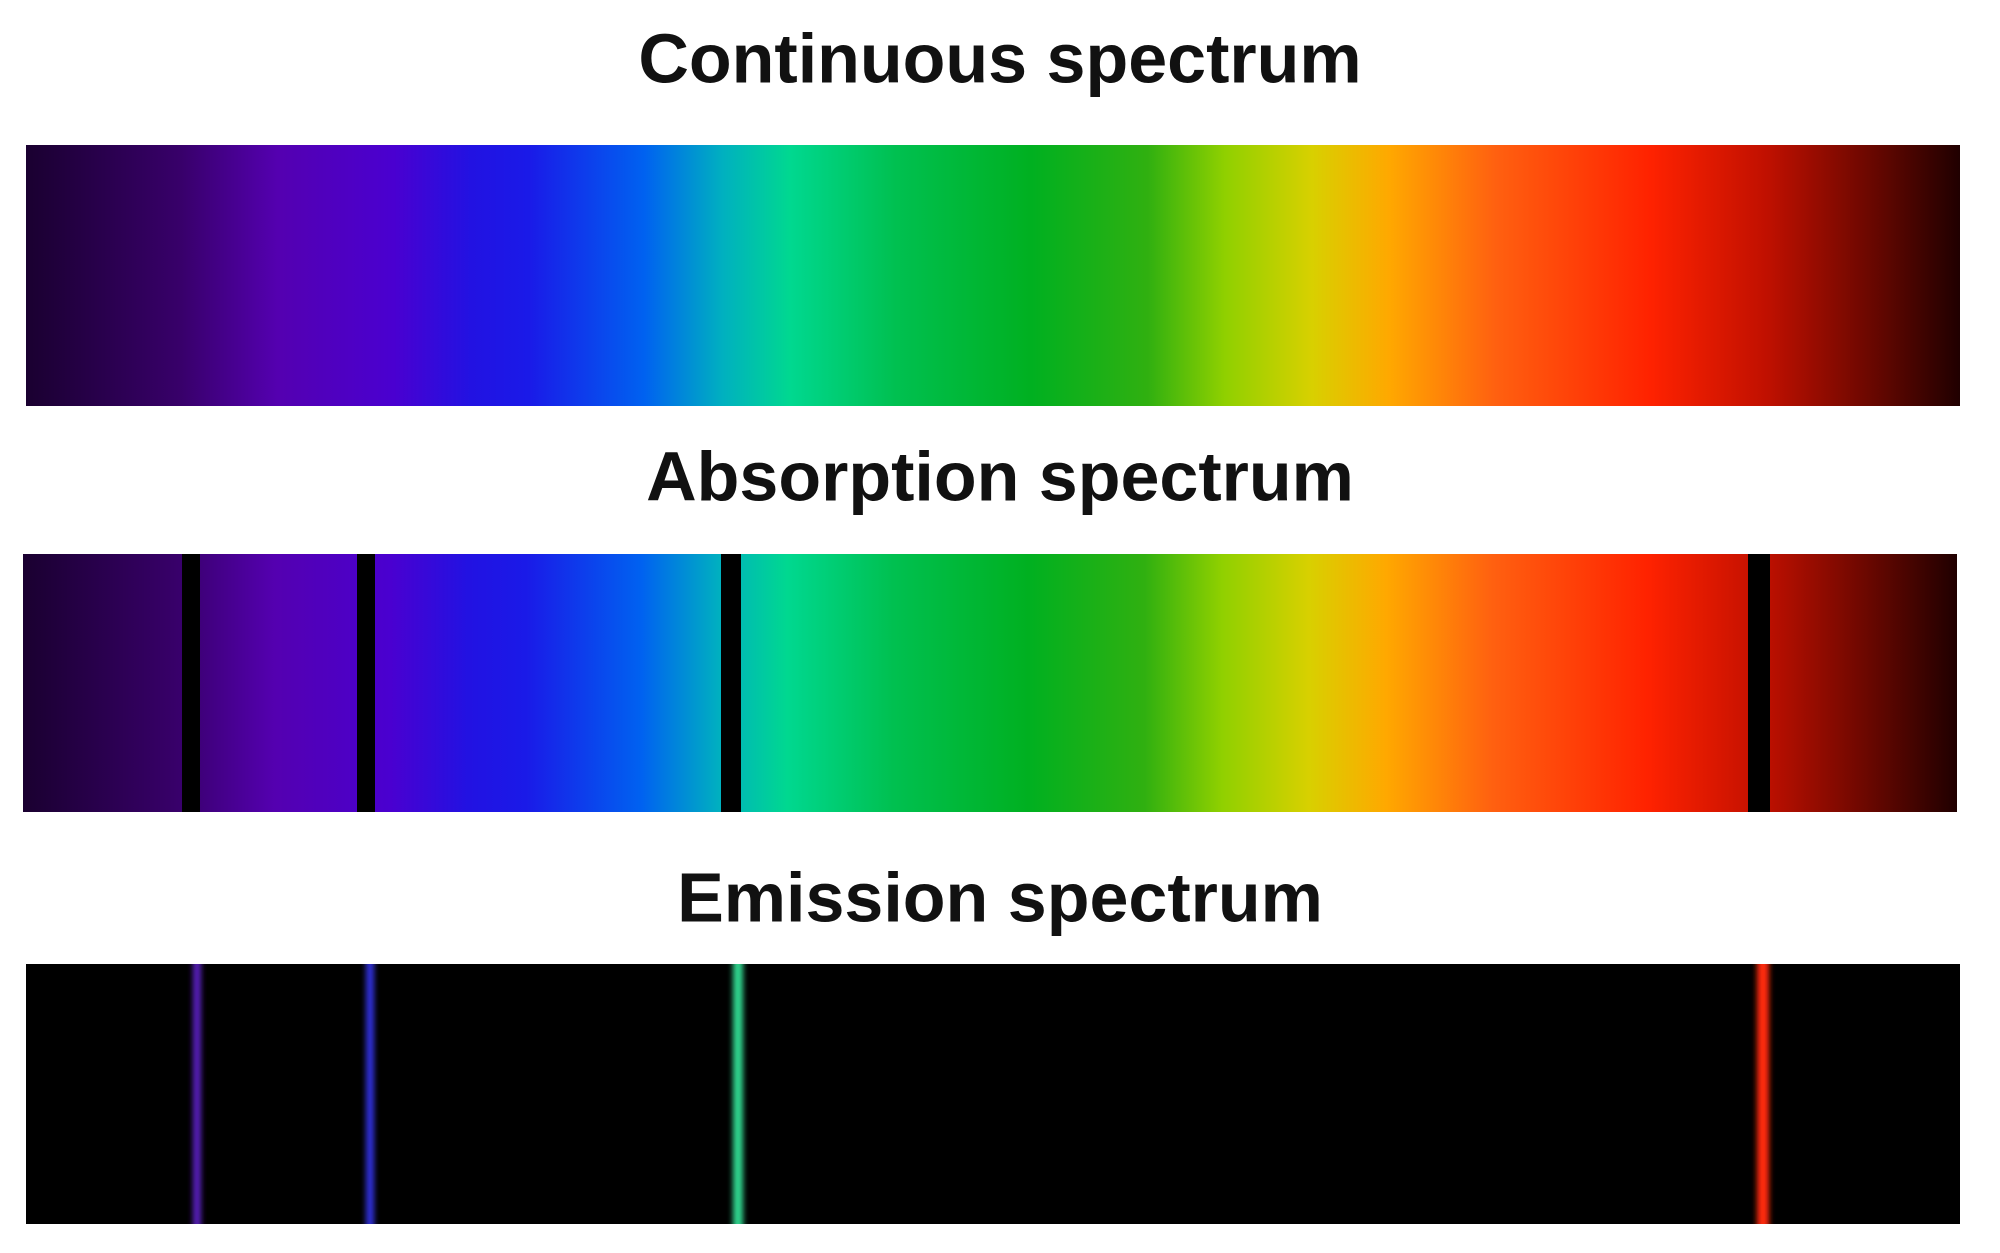 This screenshot has width=2000, height=1253. Describe the element at coordinates (1000, 476) in the screenshot. I see `panel-title: Absorption spectrum` at that location.